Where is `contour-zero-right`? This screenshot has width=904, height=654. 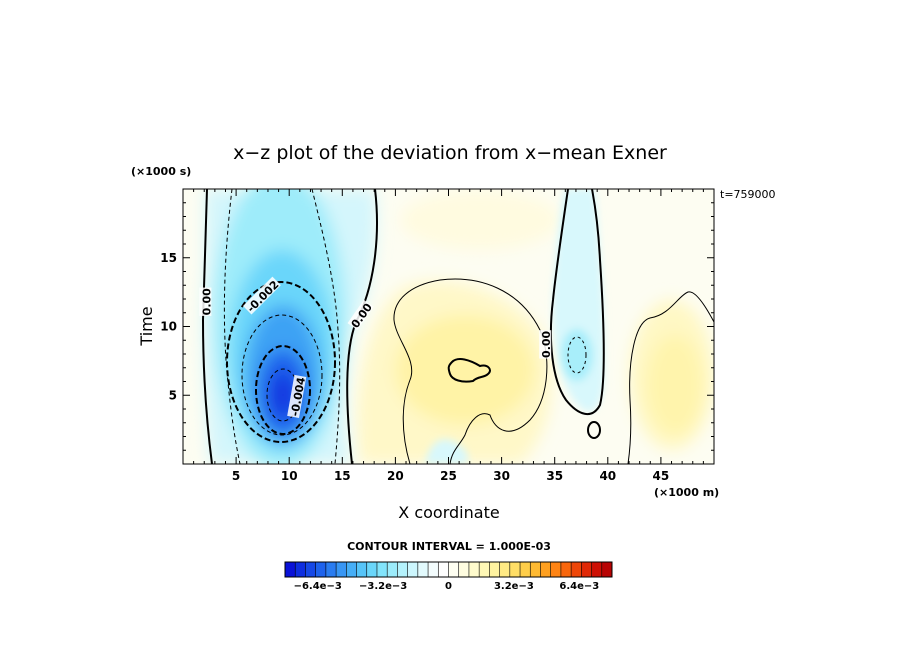 contour-zero-right is located at coordinates (577, 302).